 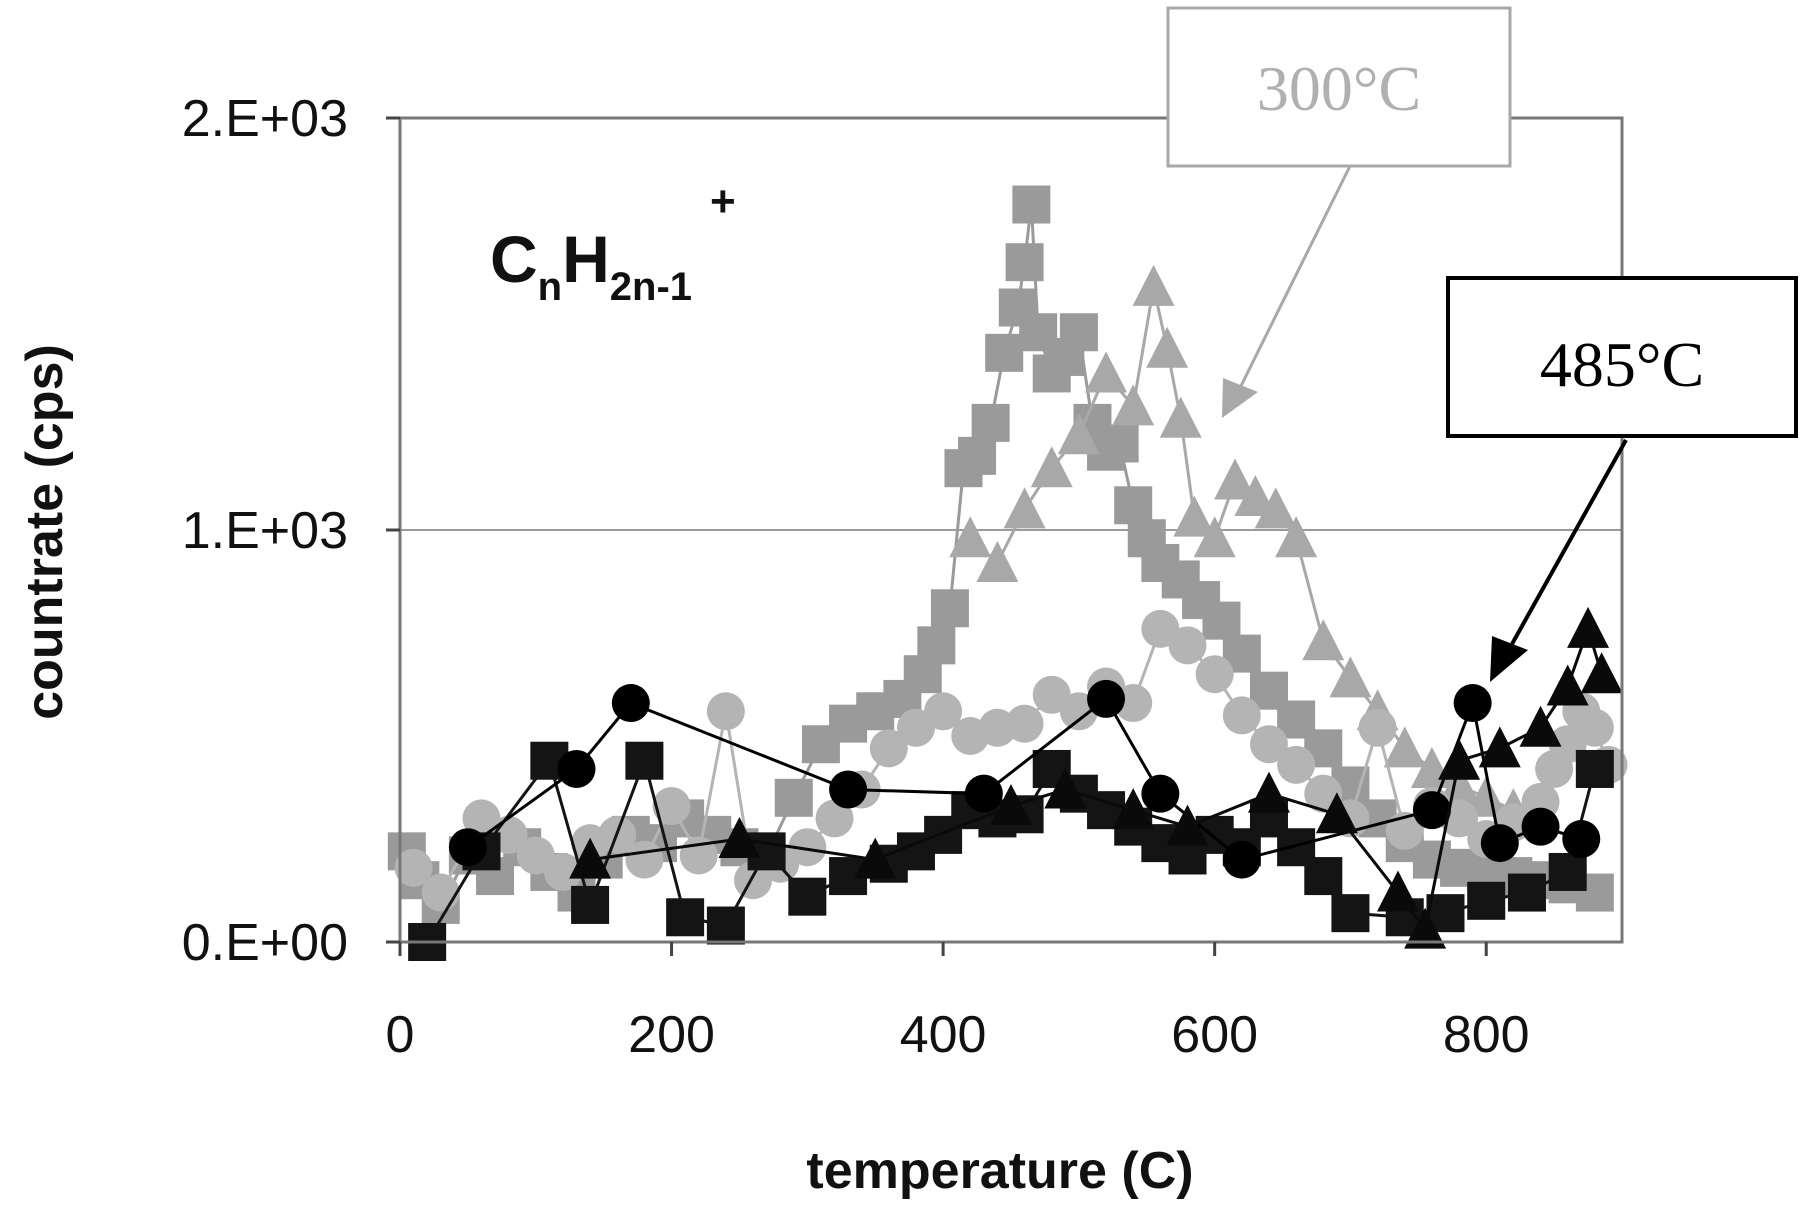 I want to click on species-charge: +, so click(x=723, y=201).